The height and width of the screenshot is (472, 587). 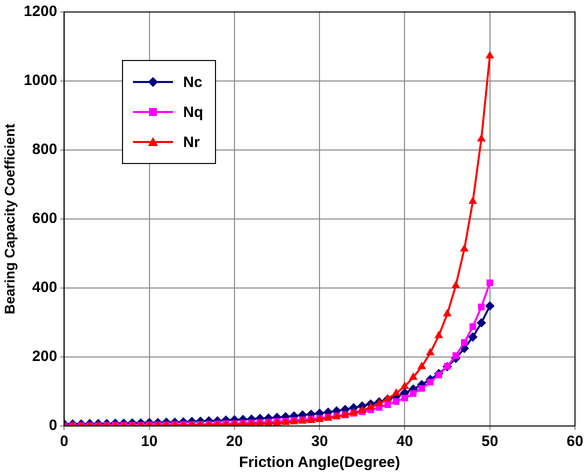 I want to click on x-tick-label: 40, so click(x=405, y=441).